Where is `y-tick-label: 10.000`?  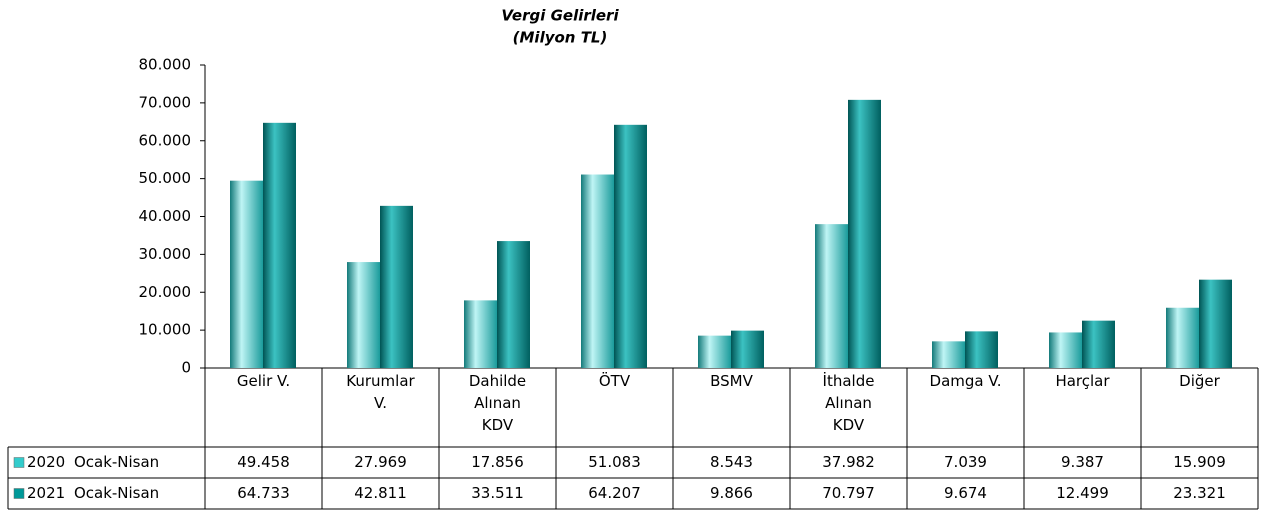 y-tick-label: 10.000 is located at coordinates (165, 330).